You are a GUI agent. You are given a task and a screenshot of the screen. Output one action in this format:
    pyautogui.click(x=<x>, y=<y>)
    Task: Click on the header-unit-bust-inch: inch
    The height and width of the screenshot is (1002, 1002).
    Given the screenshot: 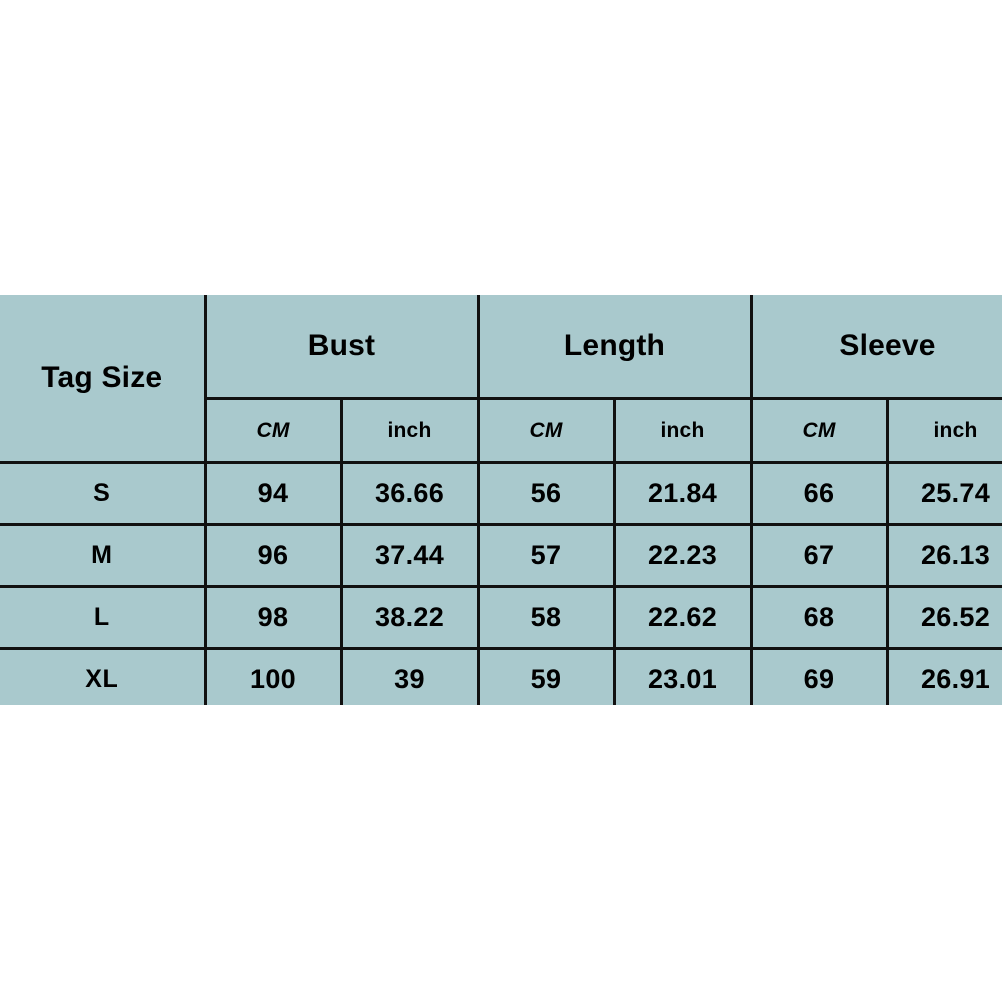 What is the action you would take?
    pyautogui.click(x=409, y=430)
    